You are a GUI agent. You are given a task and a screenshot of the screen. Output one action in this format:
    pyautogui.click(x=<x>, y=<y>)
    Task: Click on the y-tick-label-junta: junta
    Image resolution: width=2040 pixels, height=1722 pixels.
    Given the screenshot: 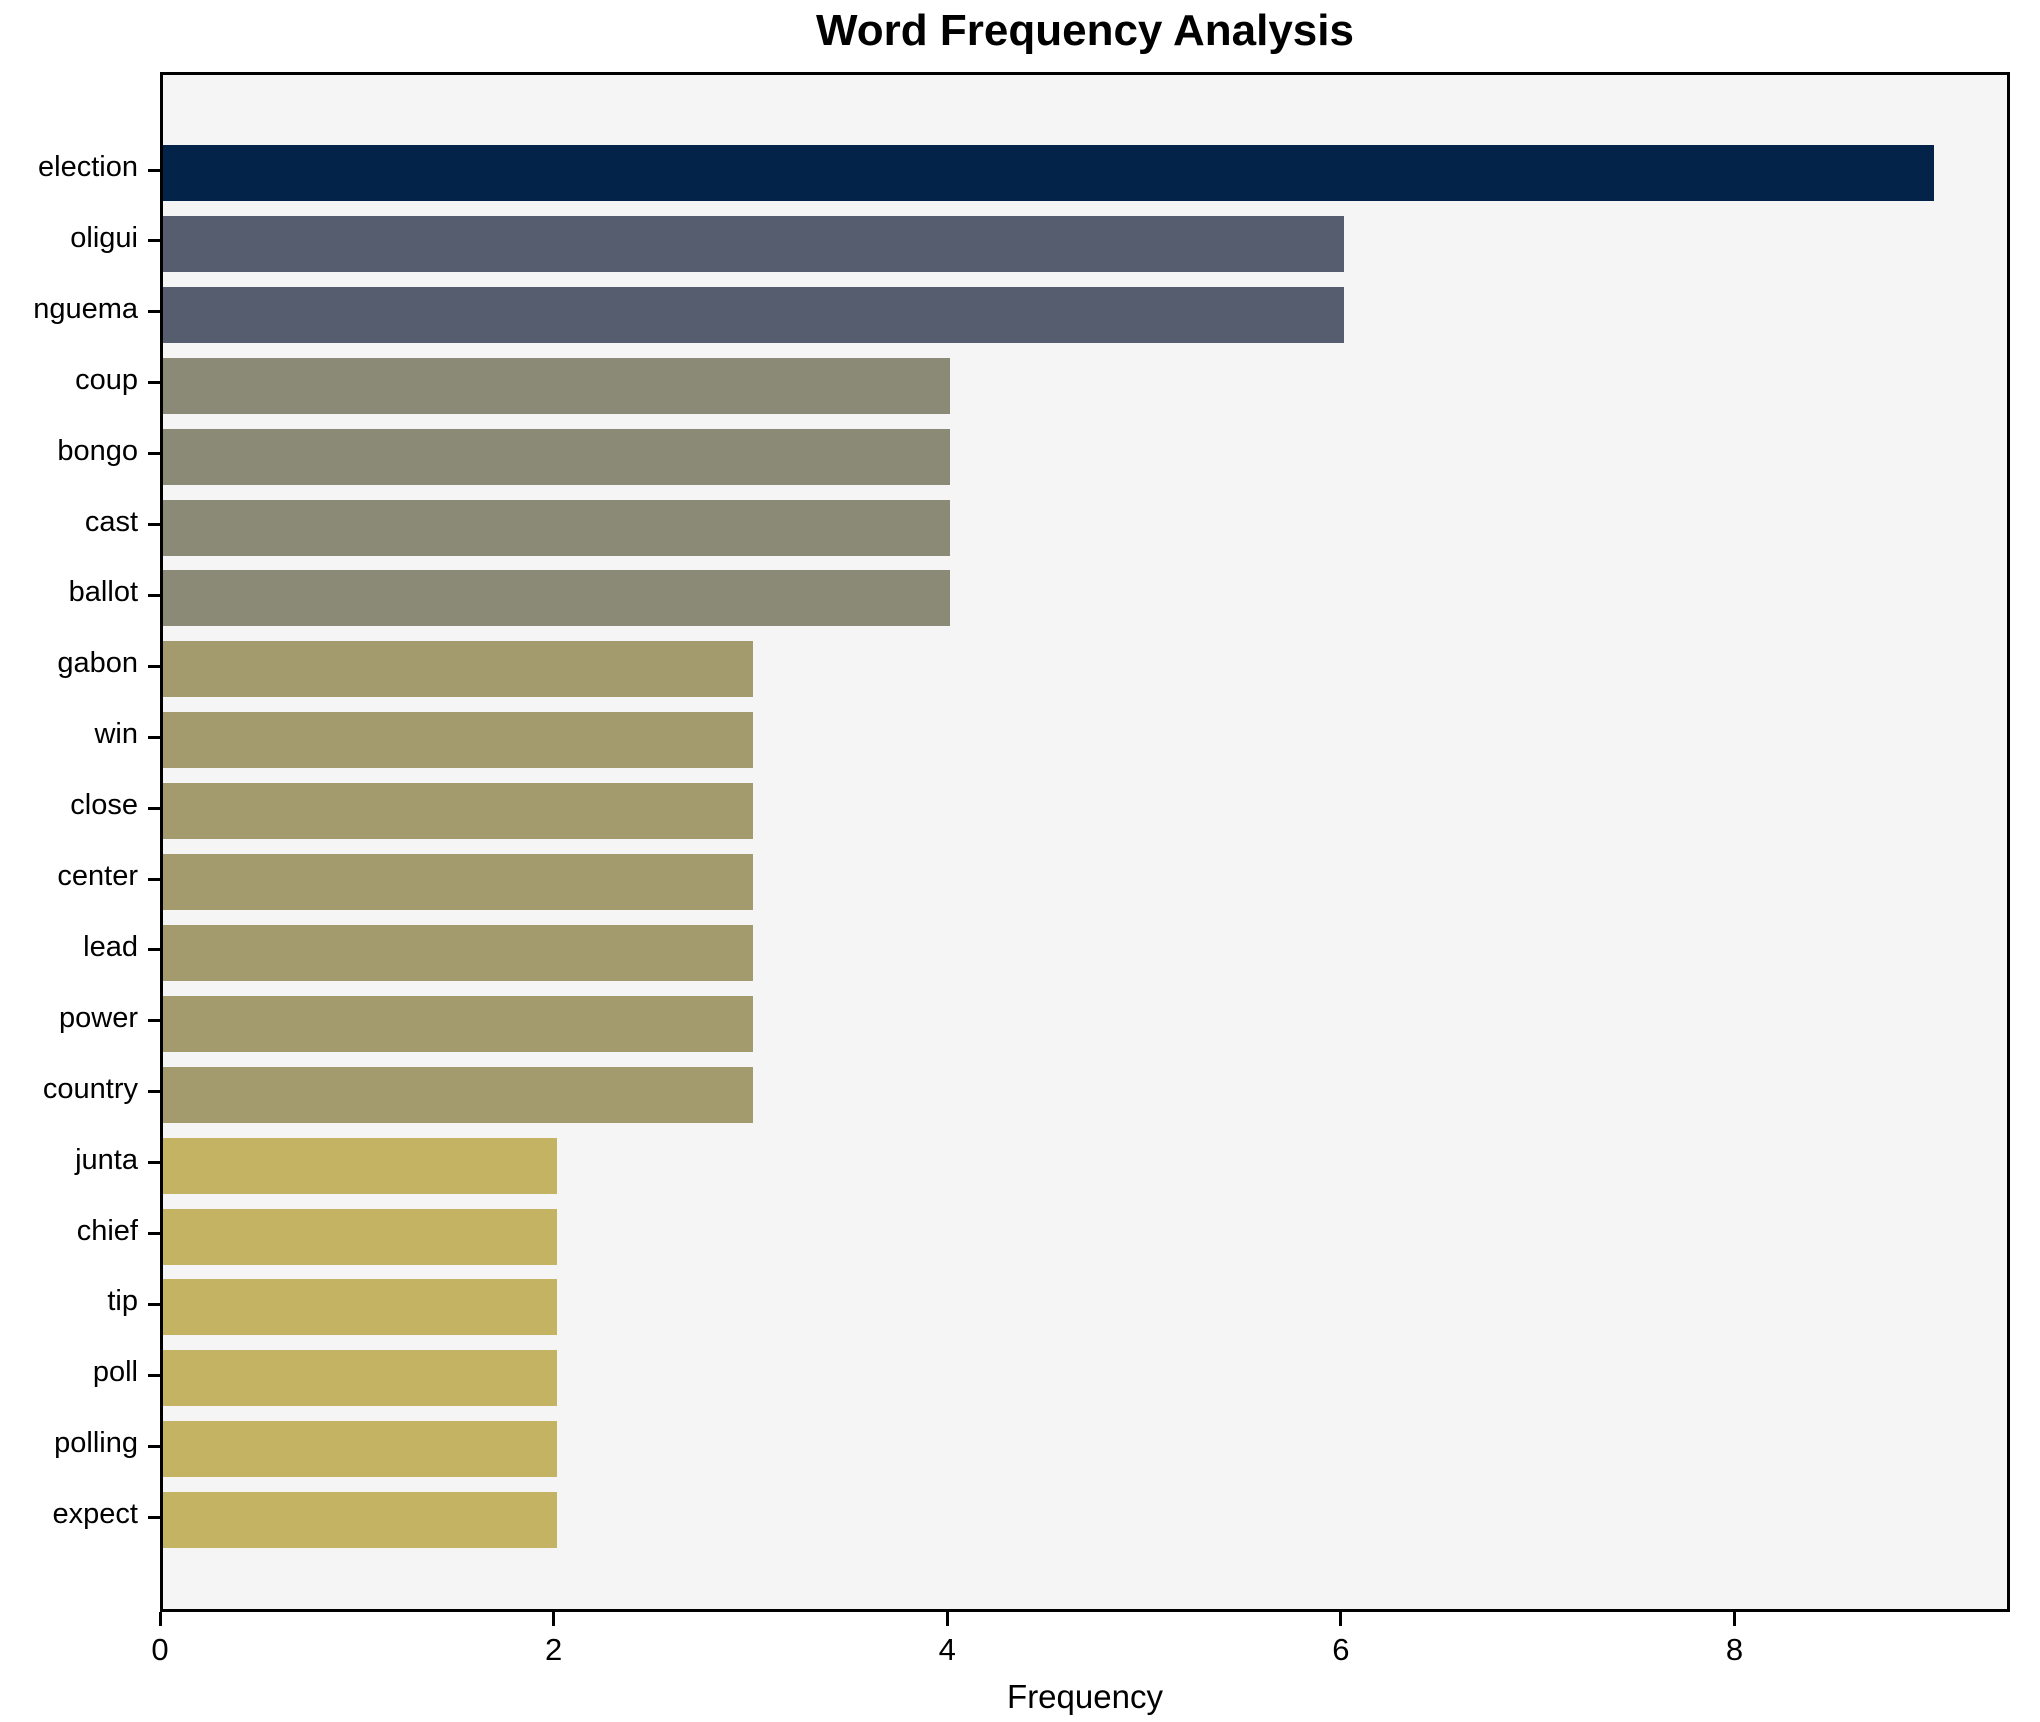 What is the action you would take?
    pyautogui.click(x=106, y=1159)
    